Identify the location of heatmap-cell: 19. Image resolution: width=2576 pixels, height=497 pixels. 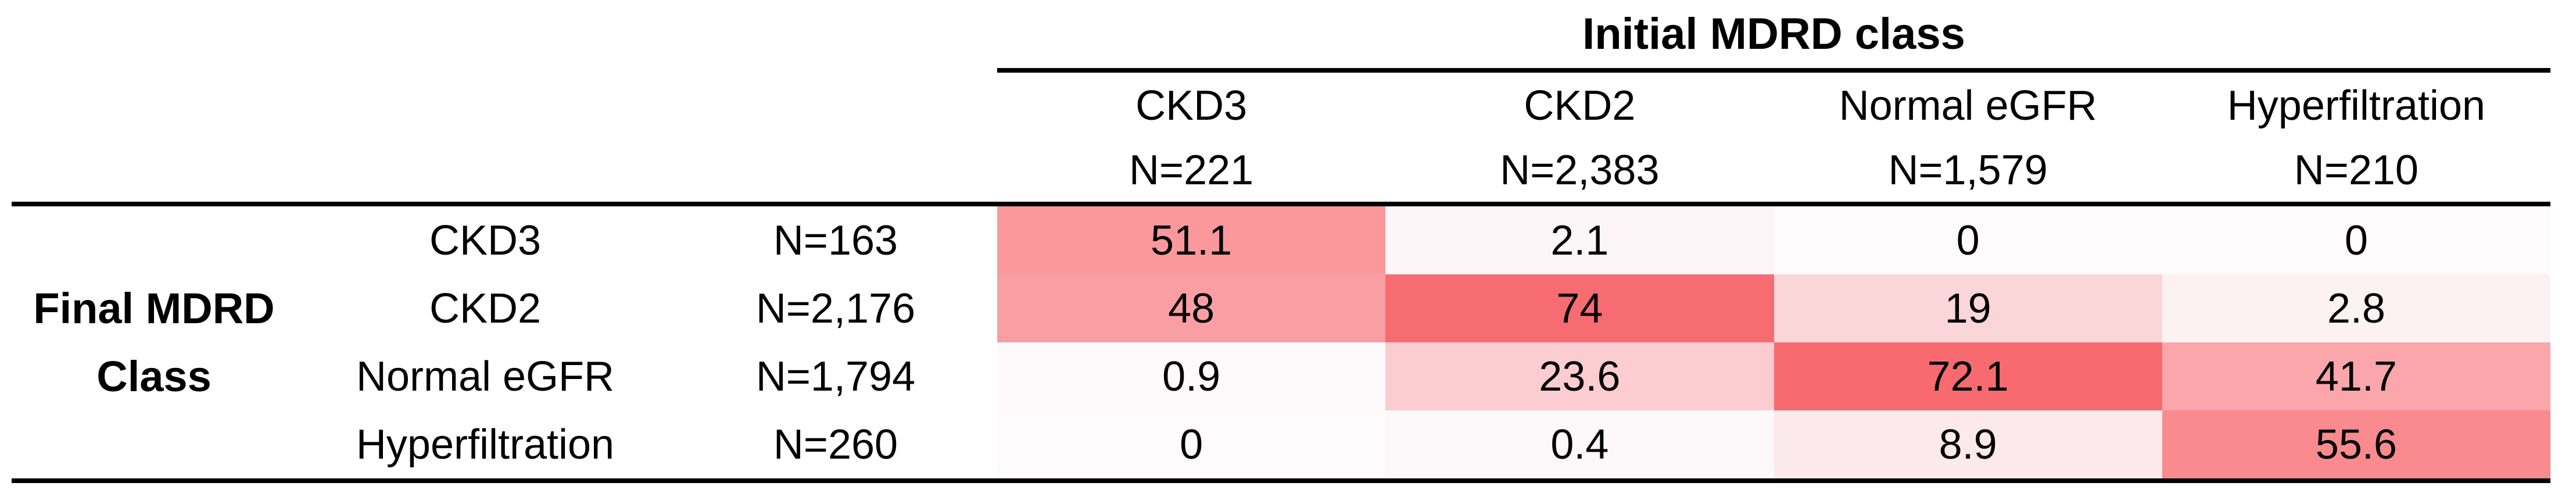
(1968, 308).